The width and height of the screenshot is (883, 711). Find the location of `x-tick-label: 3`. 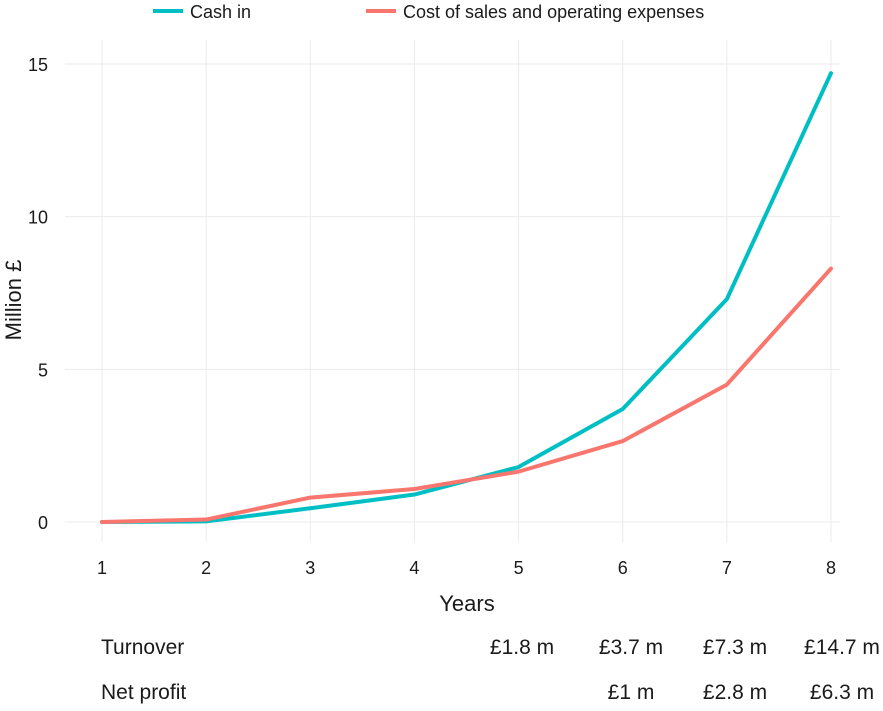

x-tick-label: 3 is located at coordinates (310, 568).